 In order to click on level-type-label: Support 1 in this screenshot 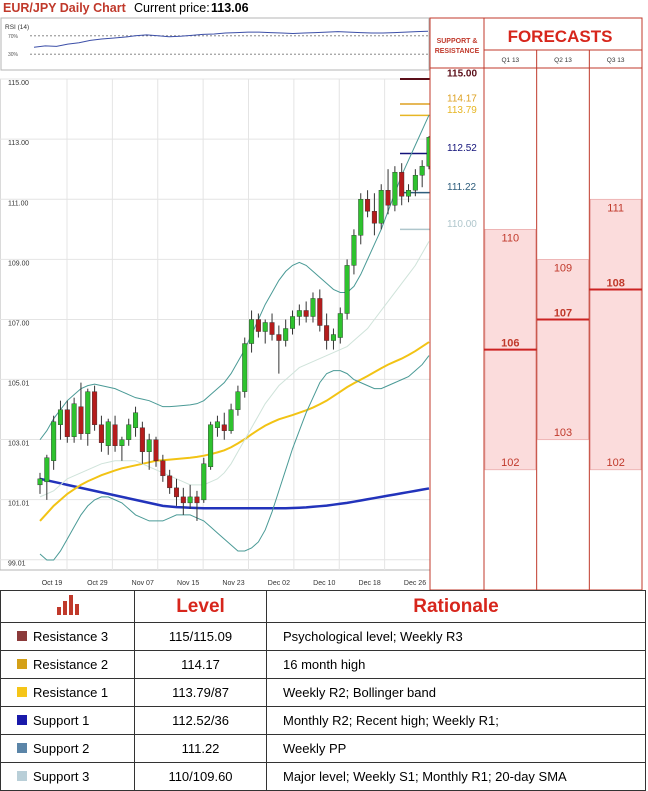, I will do `click(61, 721)`.